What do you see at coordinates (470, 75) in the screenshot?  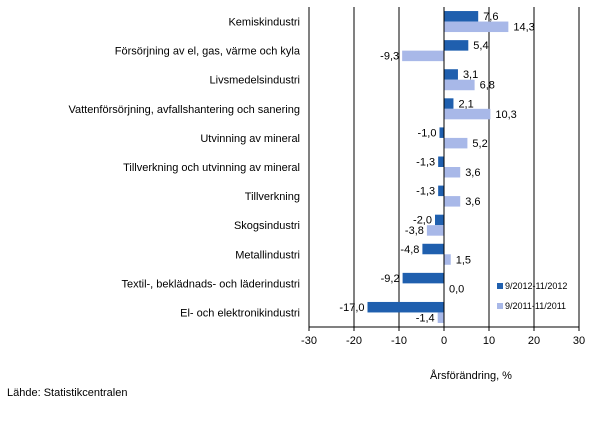 I see `bar-value-label: 3,1` at bounding box center [470, 75].